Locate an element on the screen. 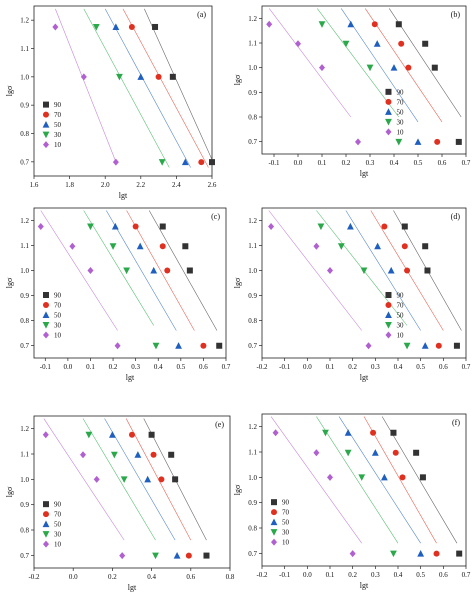 The width and height of the screenshot is (474, 594). x-tick-label: 0.6 is located at coordinates (190, 577).